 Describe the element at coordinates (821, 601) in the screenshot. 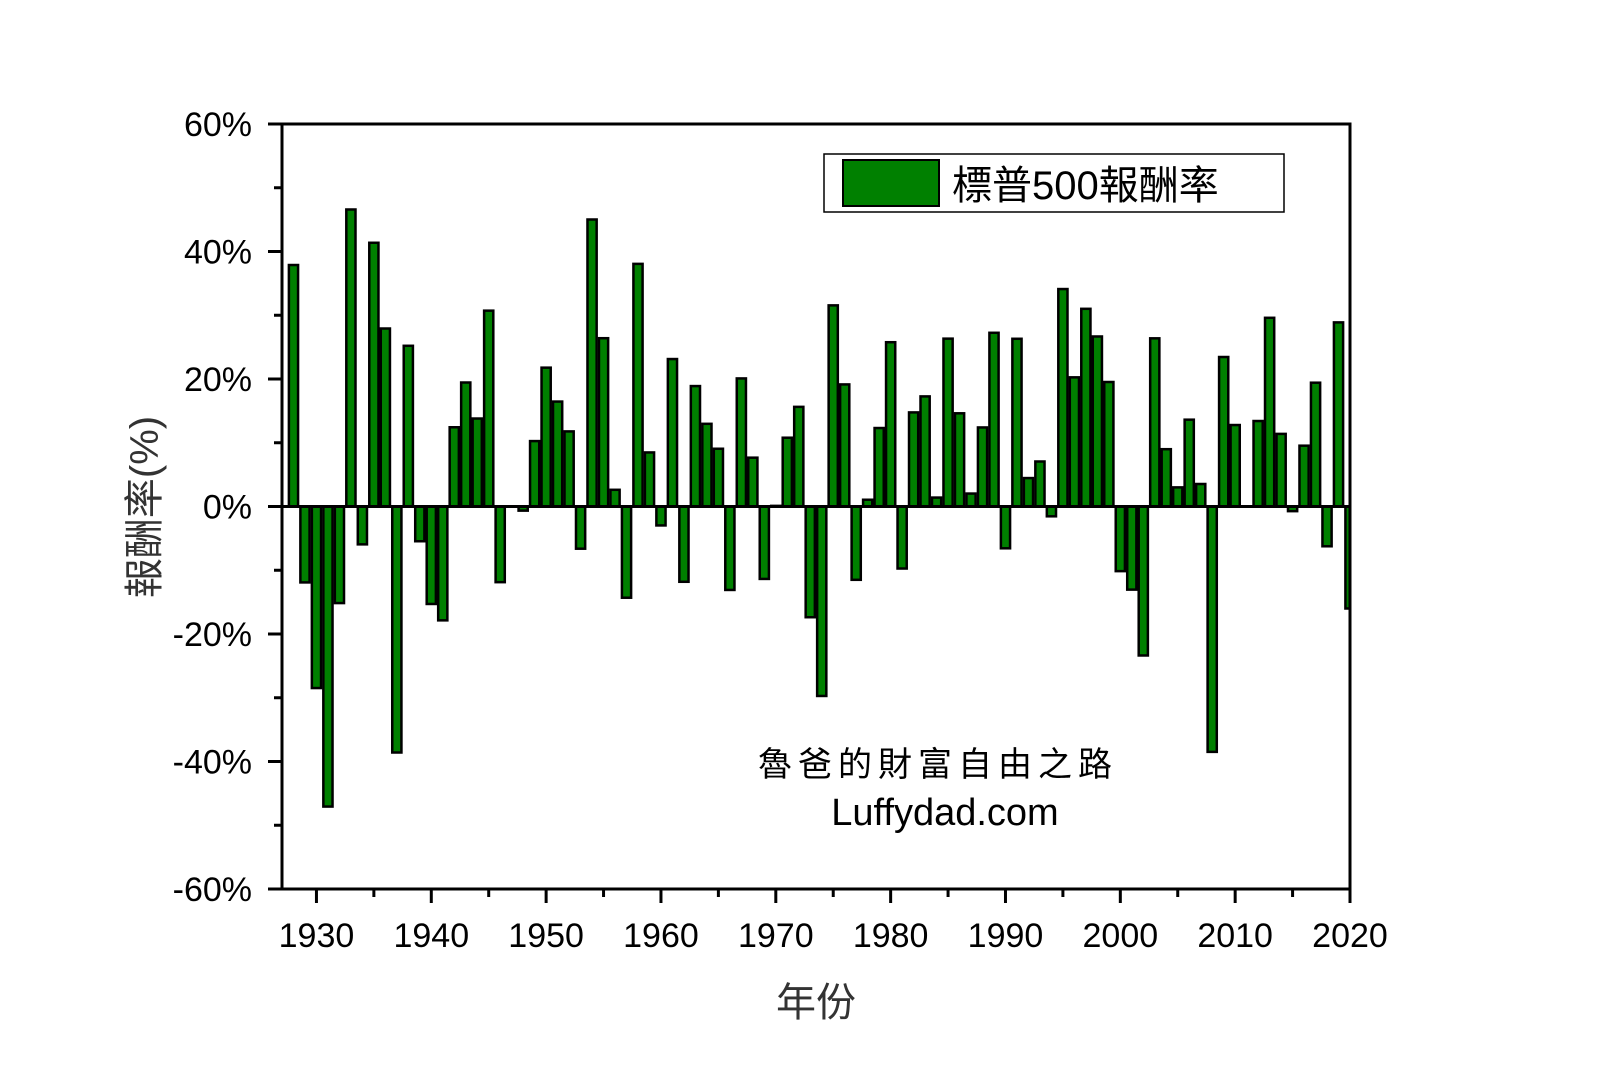

I see `bar-1974` at that location.